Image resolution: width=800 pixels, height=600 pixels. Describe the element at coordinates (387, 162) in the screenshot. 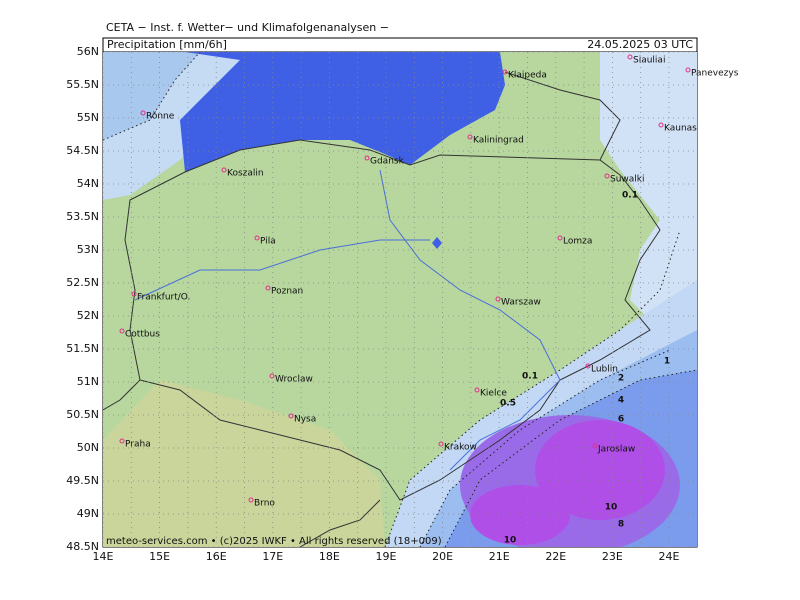

I see `city-label: Gdansk` at that location.